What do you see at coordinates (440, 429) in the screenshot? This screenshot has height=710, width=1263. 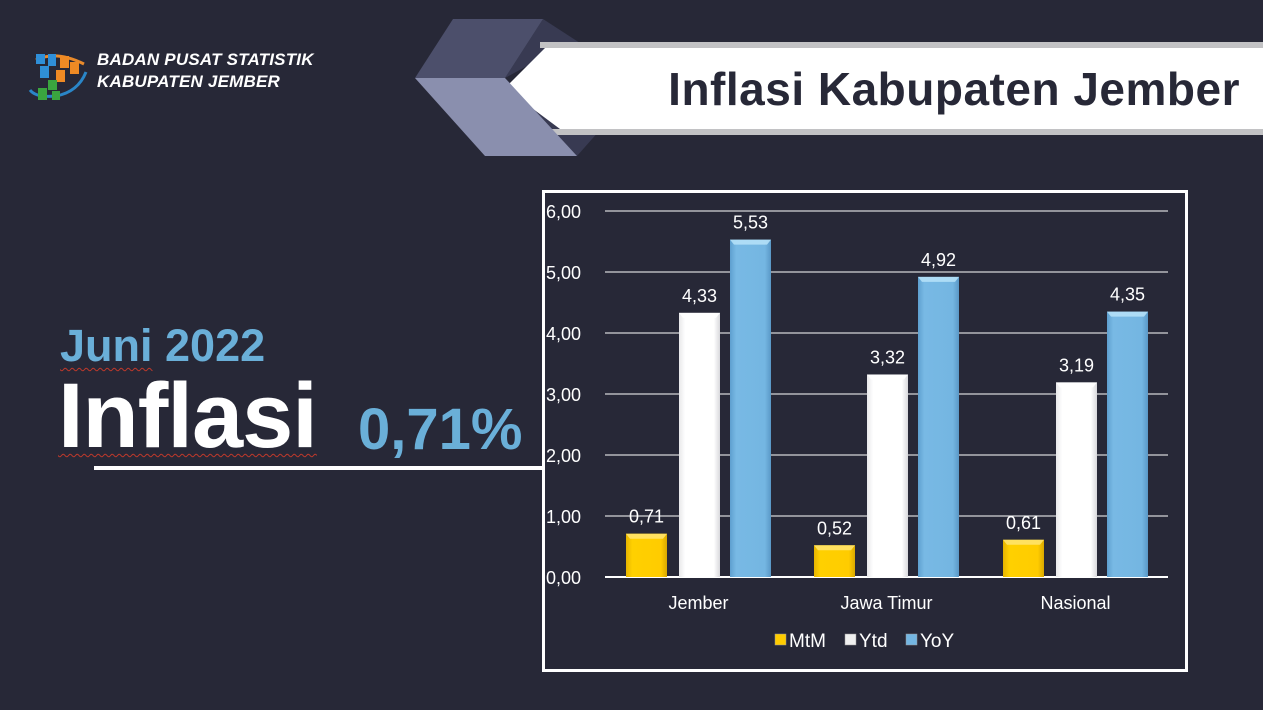 I see `inflation-value: 0,71%` at bounding box center [440, 429].